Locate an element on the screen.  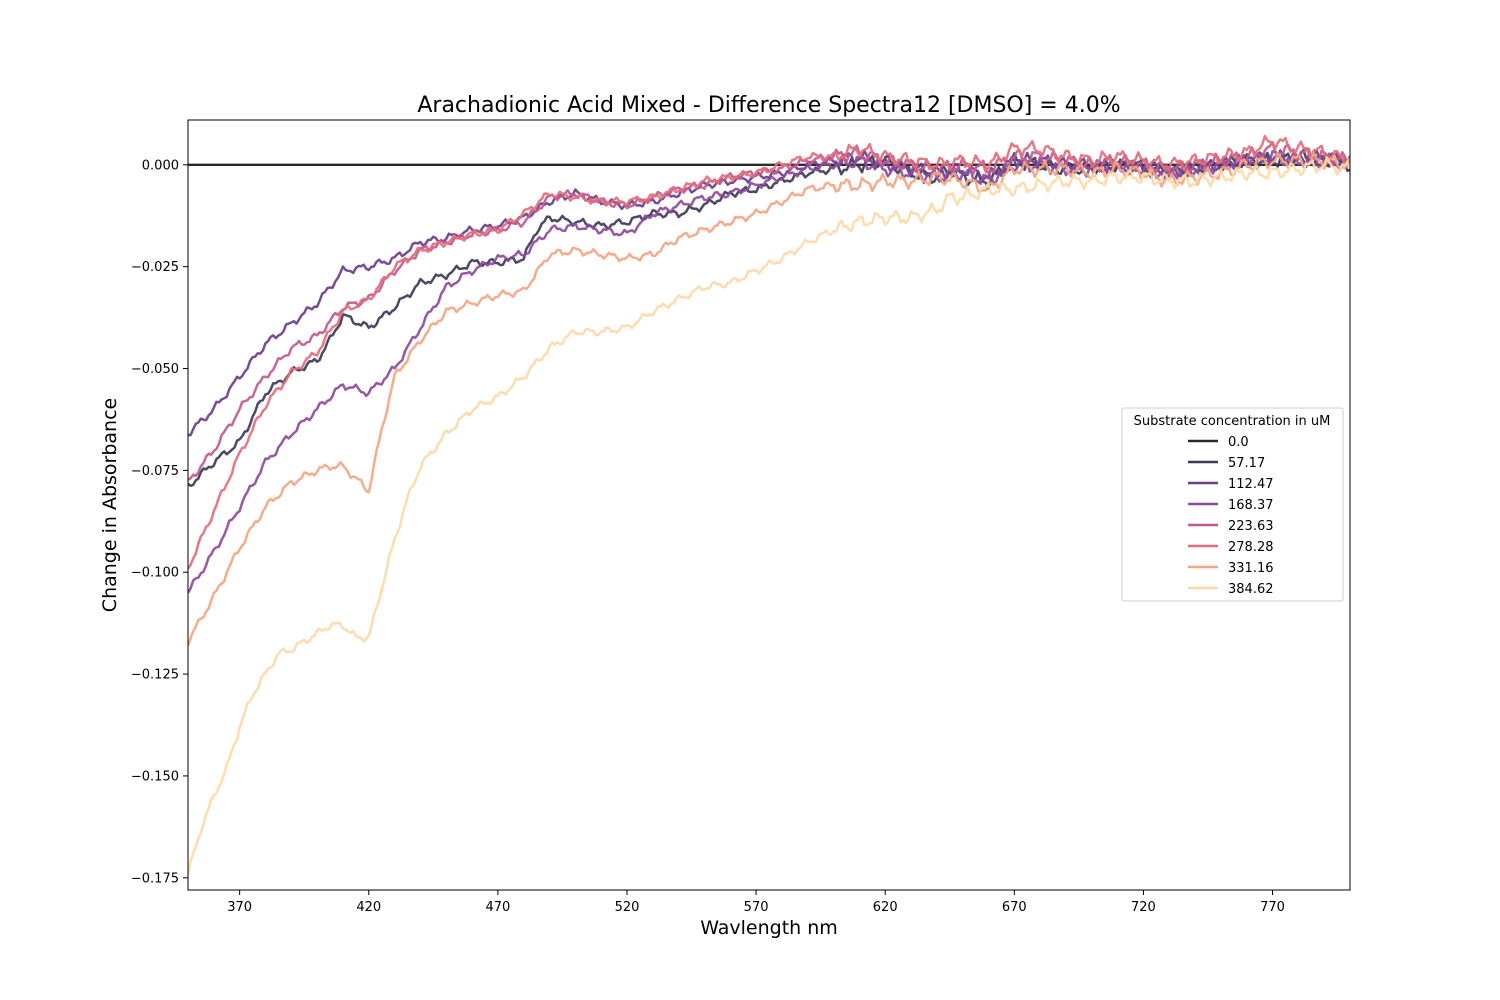
x-tick-label: 370 is located at coordinates (239, 907).